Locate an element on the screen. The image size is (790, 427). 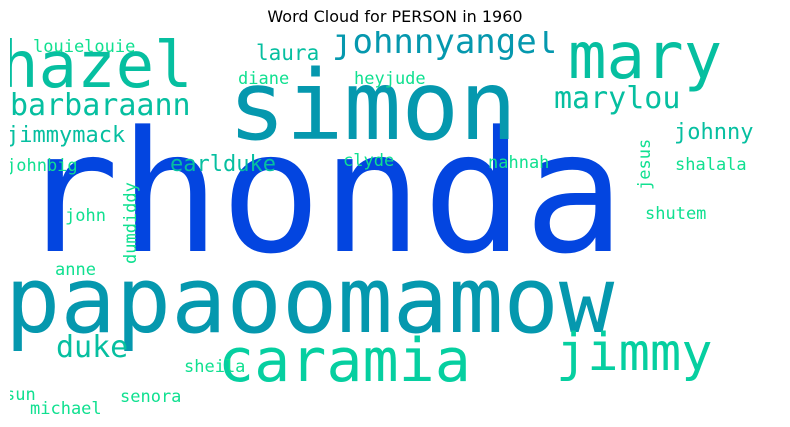
word-marylou: marylou is located at coordinates (617, 98).